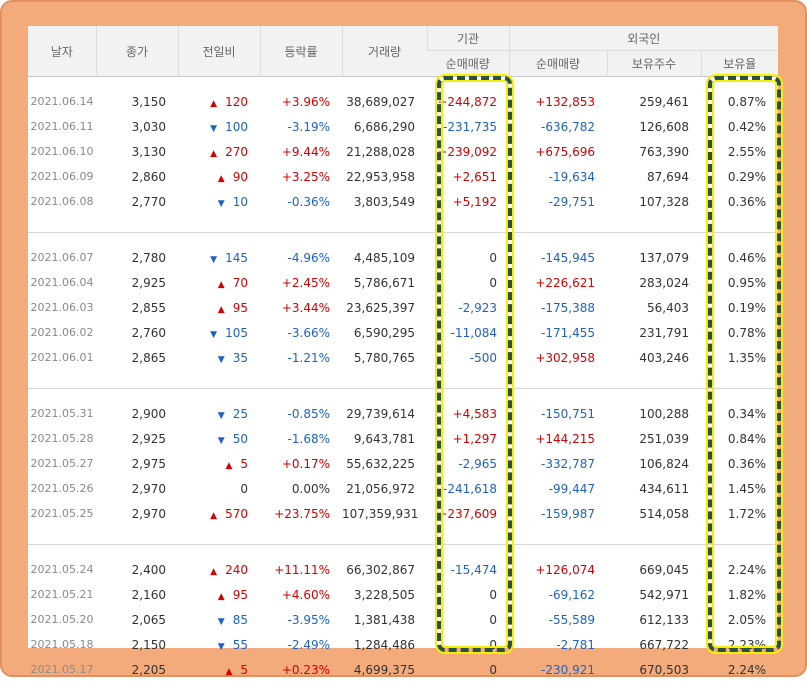  Describe the element at coordinates (384, 513) in the screenshot. I see `cell-volume: 107,359,931` at that location.